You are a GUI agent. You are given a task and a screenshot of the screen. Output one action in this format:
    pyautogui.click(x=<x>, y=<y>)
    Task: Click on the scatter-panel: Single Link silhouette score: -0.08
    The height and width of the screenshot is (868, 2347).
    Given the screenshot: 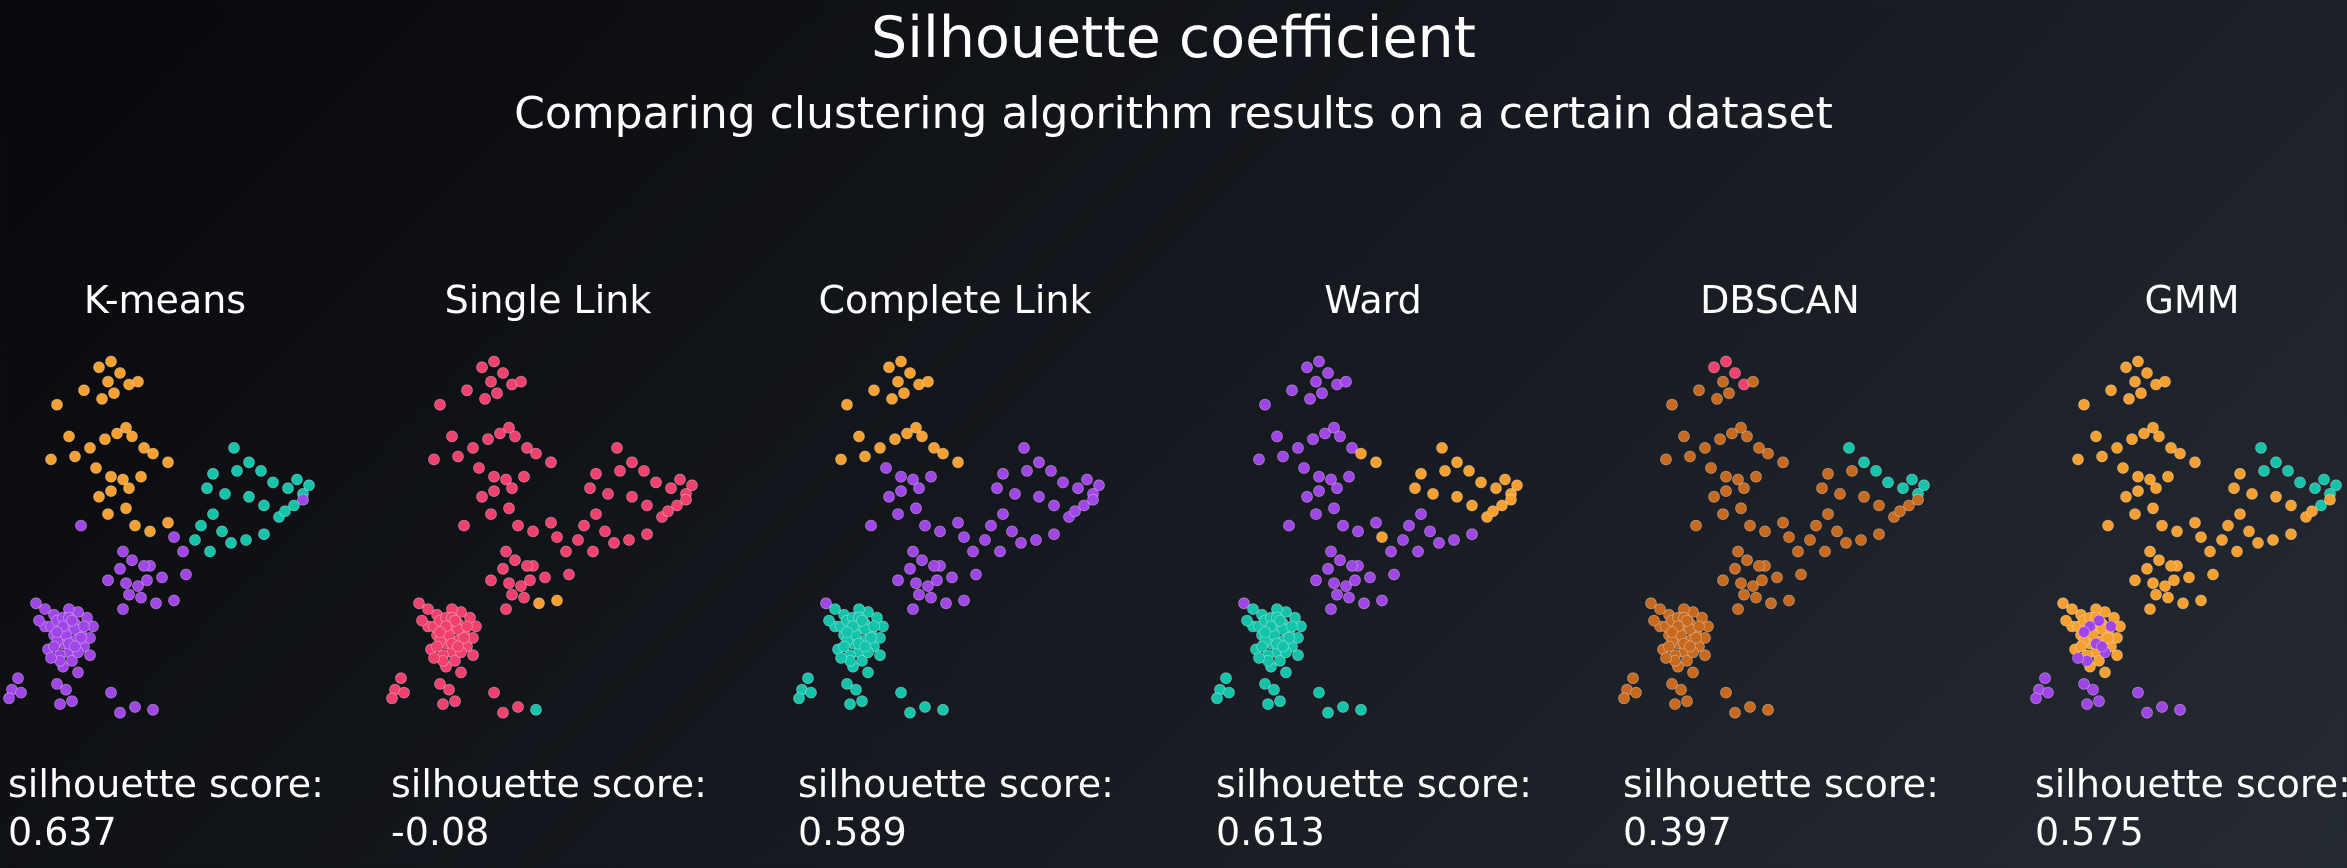 What is the action you would take?
    pyautogui.click(x=578, y=569)
    